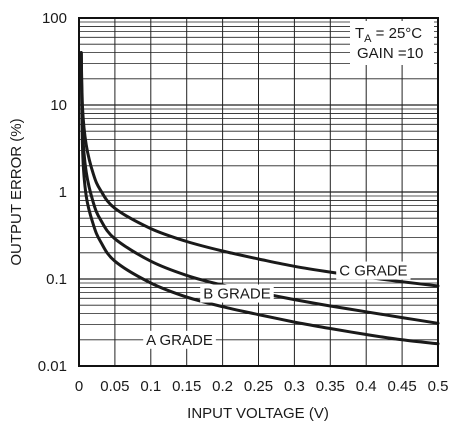 The width and height of the screenshot is (449, 430). I want to click on y-axis-title: OUTPUT ERROR (%), so click(16, 191).